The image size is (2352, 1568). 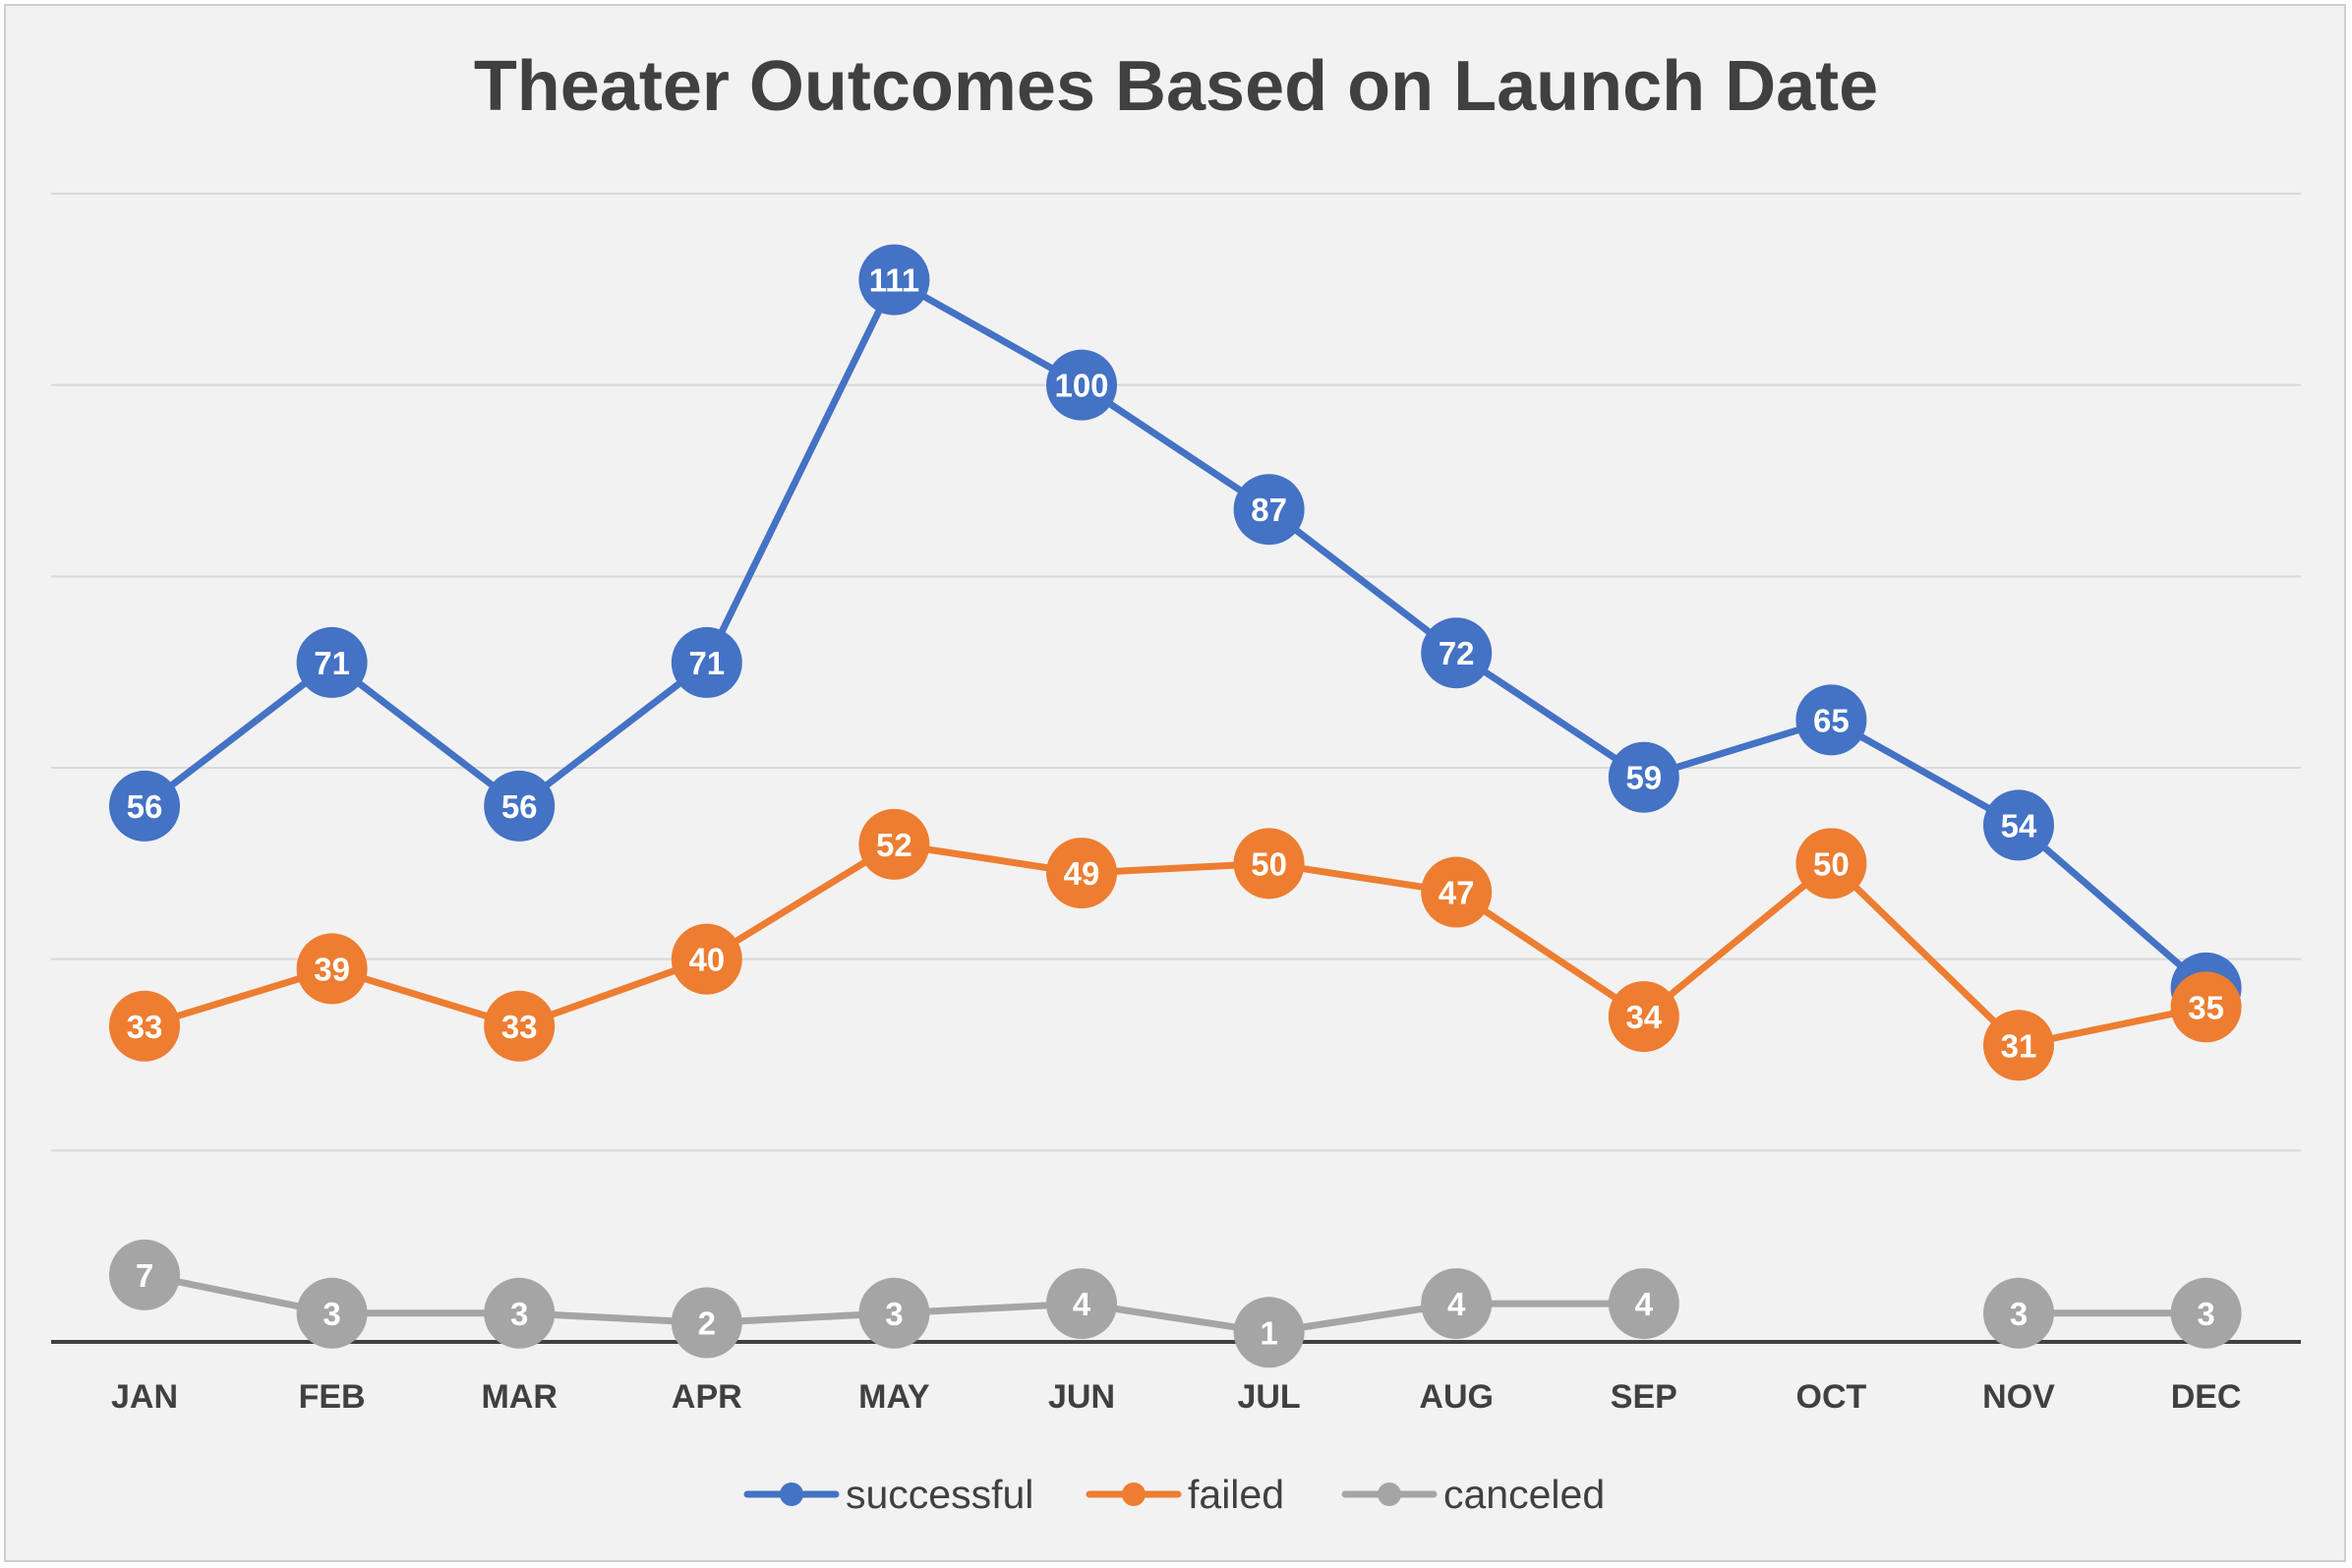 What do you see at coordinates (1831, 1397) in the screenshot?
I see `x-tick-label: OCT` at bounding box center [1831, 1397].